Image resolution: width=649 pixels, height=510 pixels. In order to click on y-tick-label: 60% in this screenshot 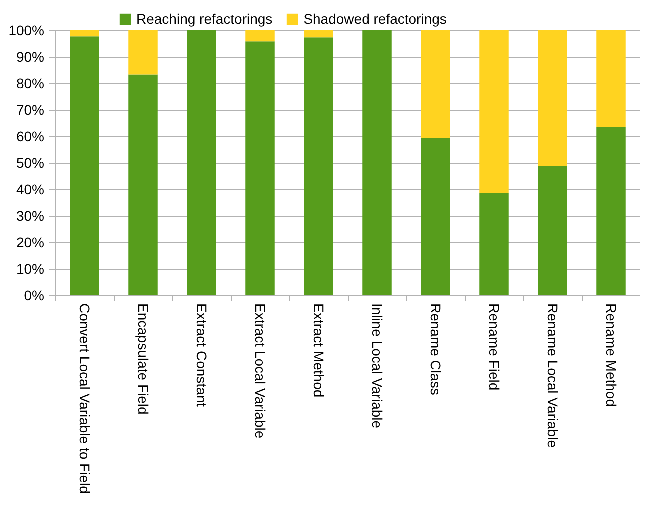, I will do `click(30, 136)`.